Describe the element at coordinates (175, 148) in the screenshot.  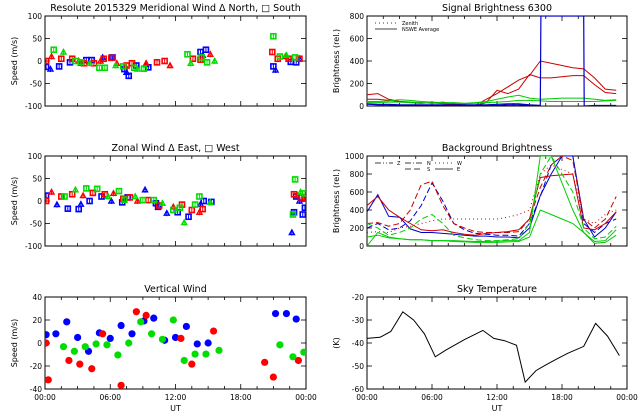
I see `chart-title: Zonal Wind Δ East, □ West` at that location.